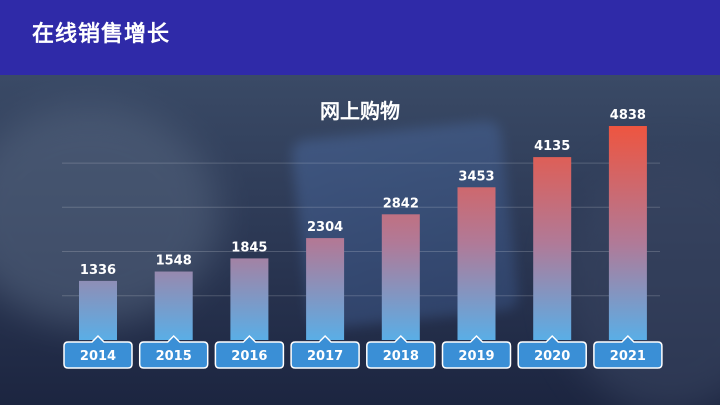  What do you see at coordinates (249, 356) in the screenshot?
I see `x-tick-label: 2016` at bounding box center [249, 356].